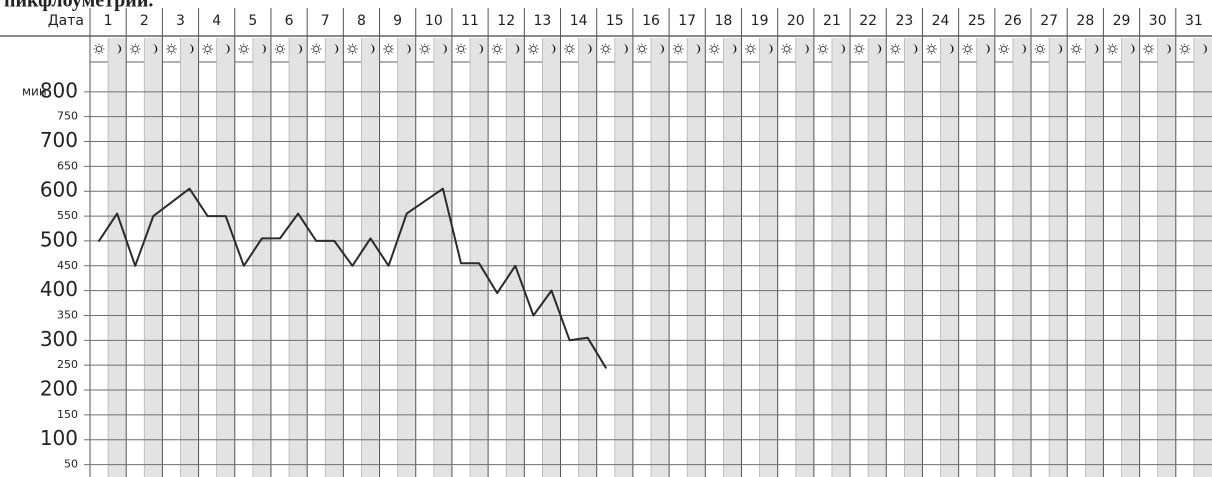 This screenshot has width=1212, height=477. I want to click on day-label: 27, so click(1049, 21).